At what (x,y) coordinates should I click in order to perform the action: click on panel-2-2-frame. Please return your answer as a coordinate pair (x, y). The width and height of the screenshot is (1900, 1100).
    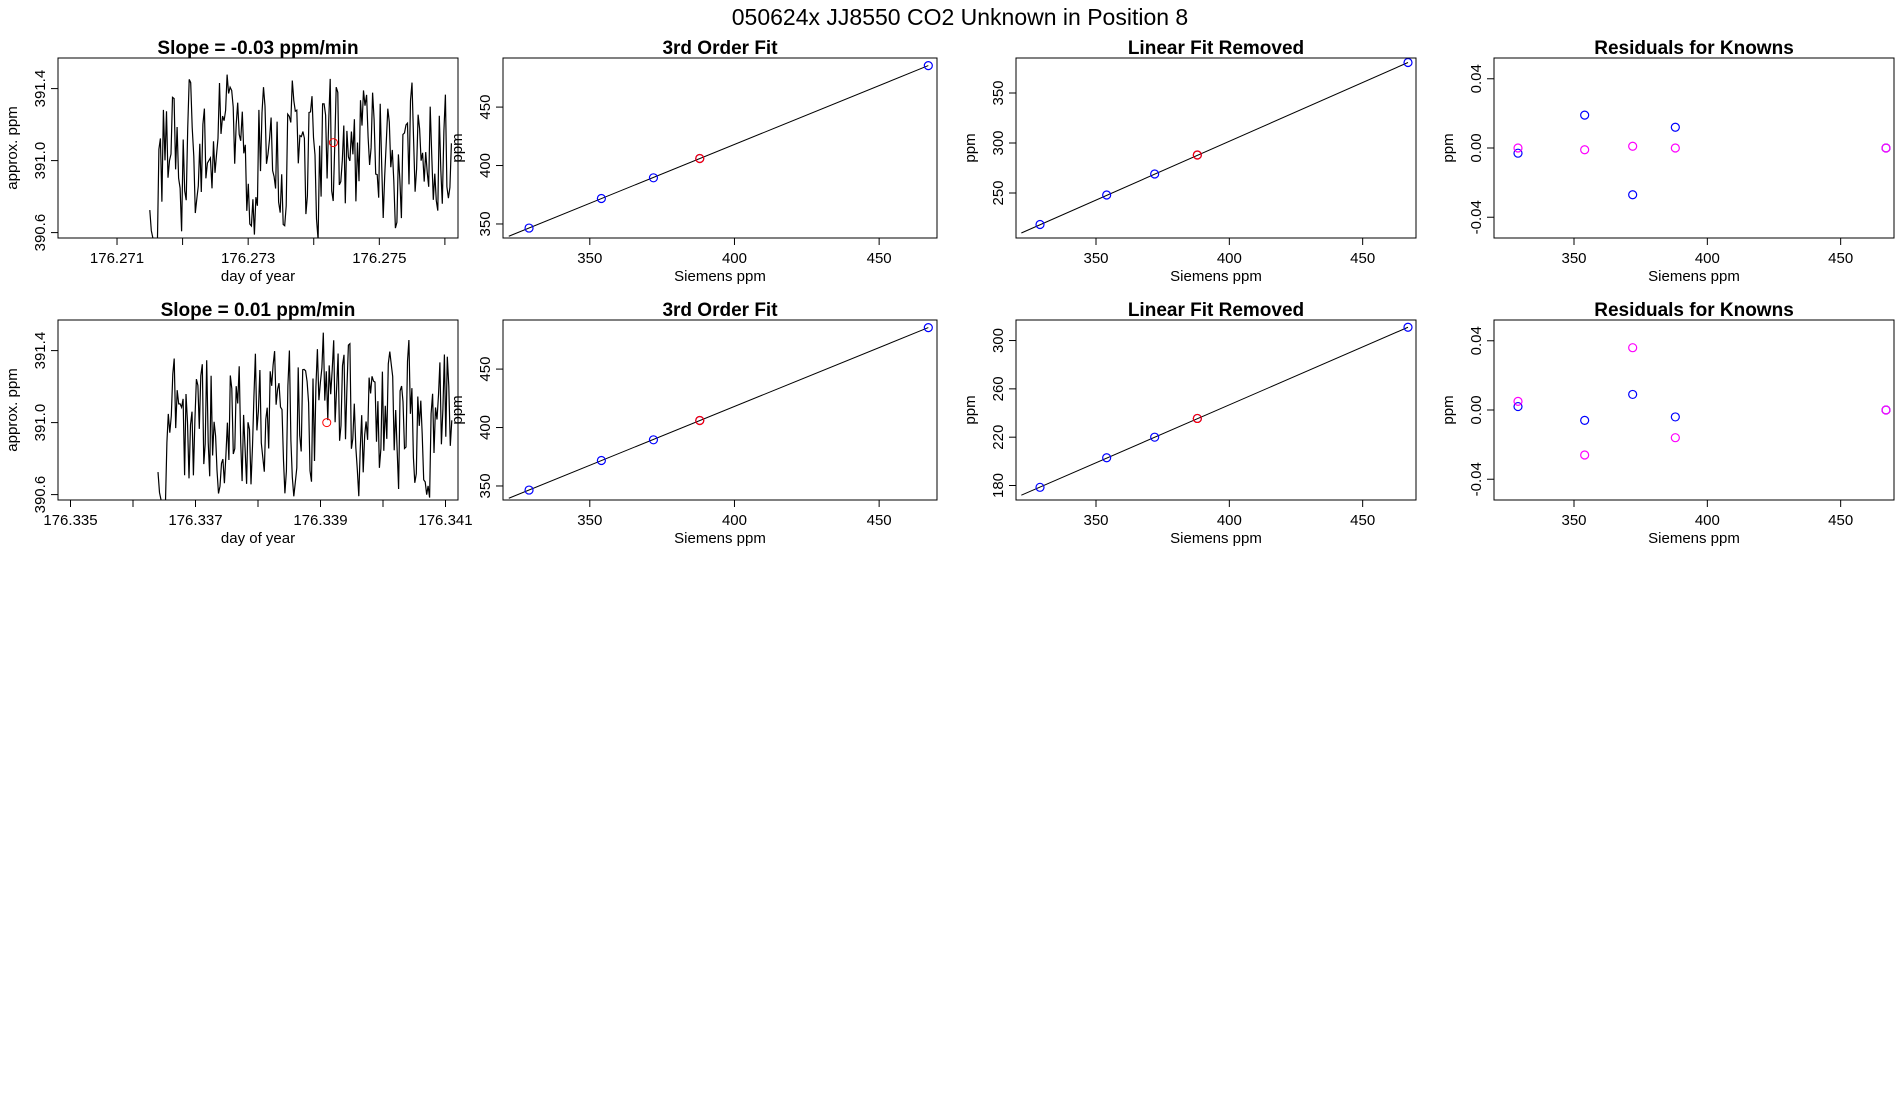
    Looking at the image, I should click on (720, 410).